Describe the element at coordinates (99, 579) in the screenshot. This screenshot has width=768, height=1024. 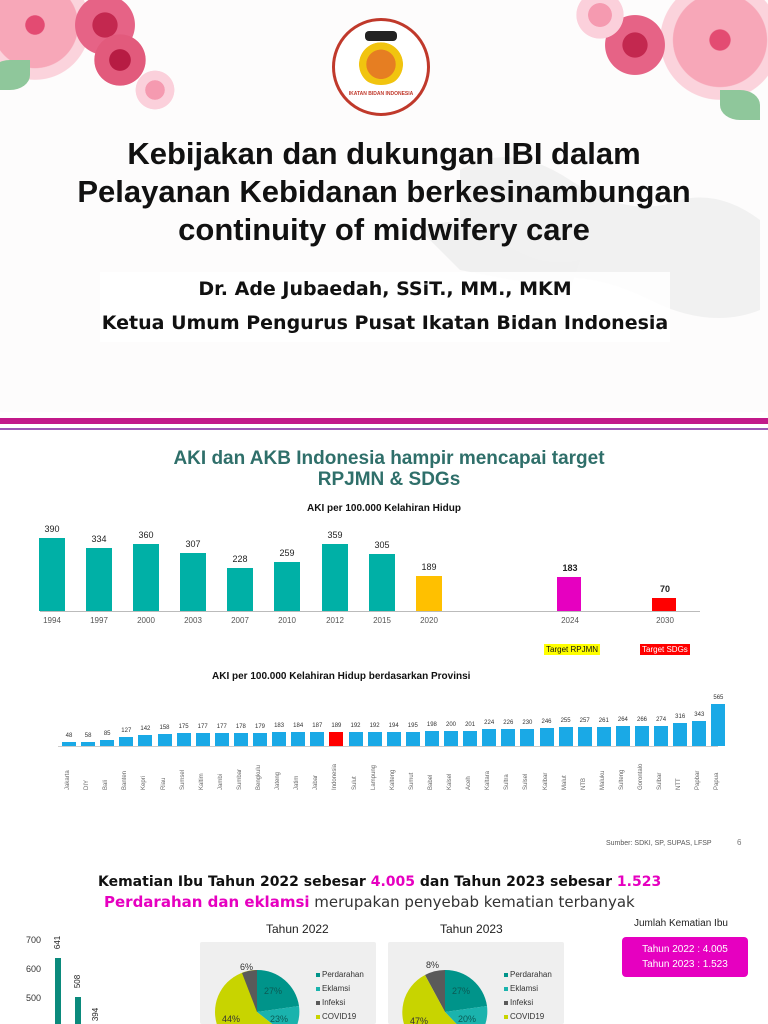
I see `chart1-bar-1997` at that location.